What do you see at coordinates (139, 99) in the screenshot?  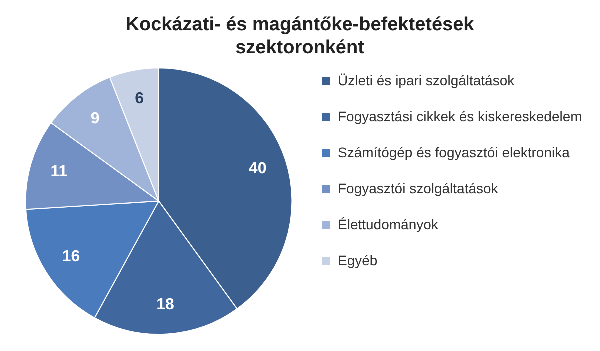 I see `data-label: 6` at bounding box center [139, 99].